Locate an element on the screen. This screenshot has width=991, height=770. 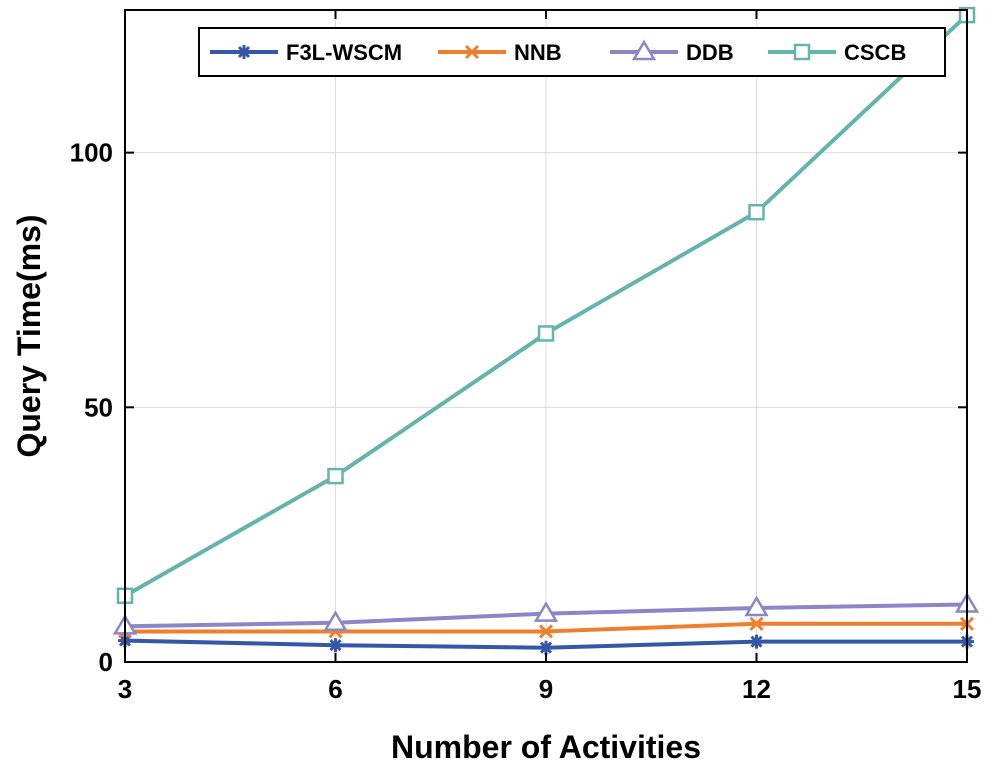
y-tick-label: 50 is located at coordinates (98, 407).